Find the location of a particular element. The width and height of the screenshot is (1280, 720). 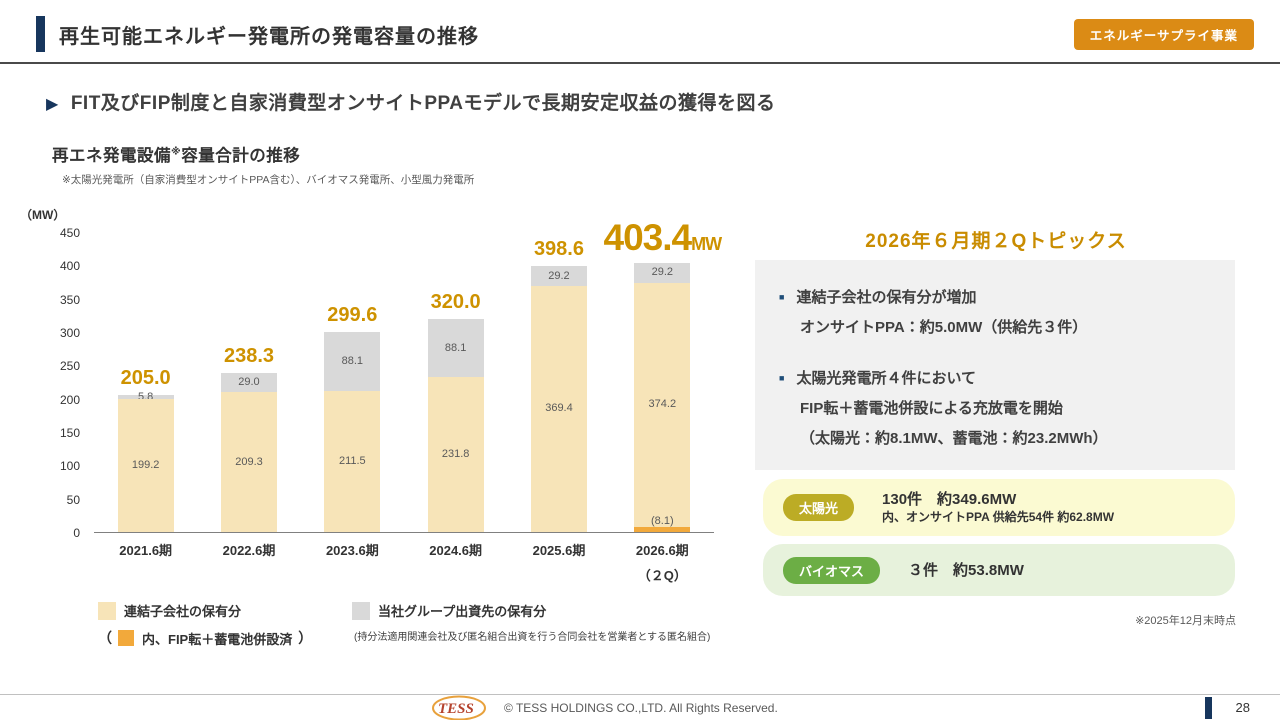

chart-title-suffix: 容量合計の推移 is located at coordinates (241, 156).